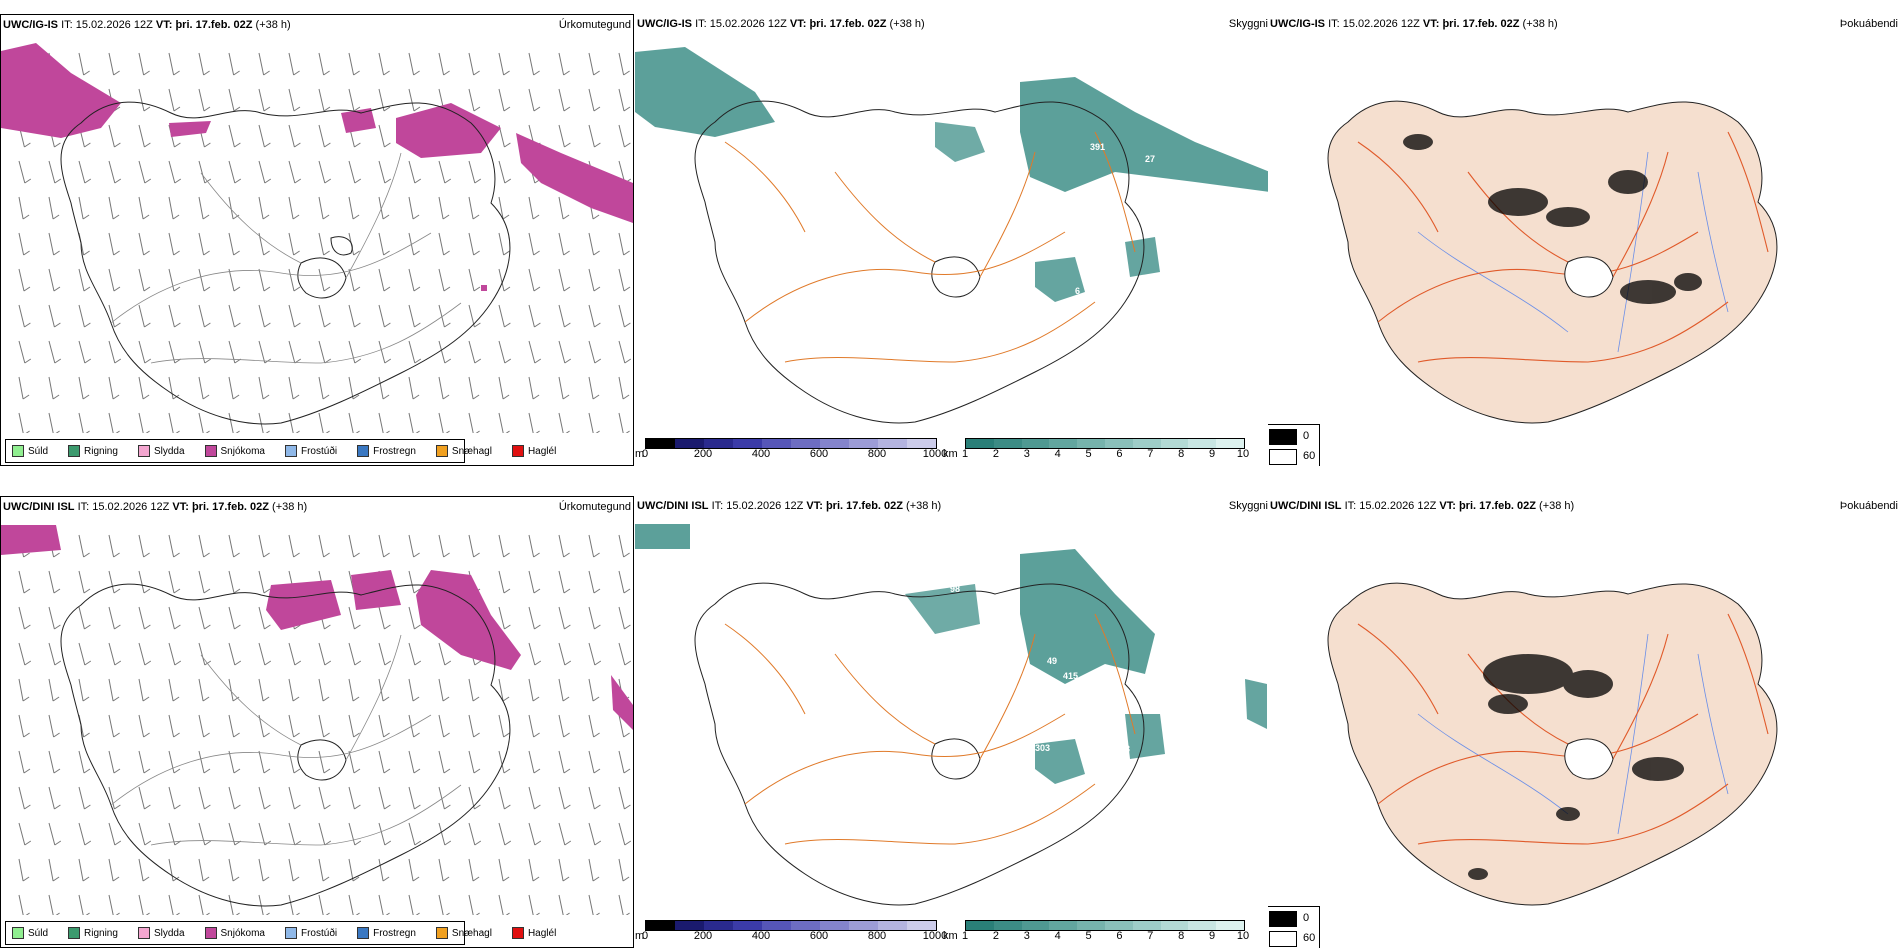 The height and width of the screenshot is (950, 1900). What do you see at coordinates (935, 454) in the screenshot?
I see `colorbar-tick: 1000` at bounding box center [935, 454].